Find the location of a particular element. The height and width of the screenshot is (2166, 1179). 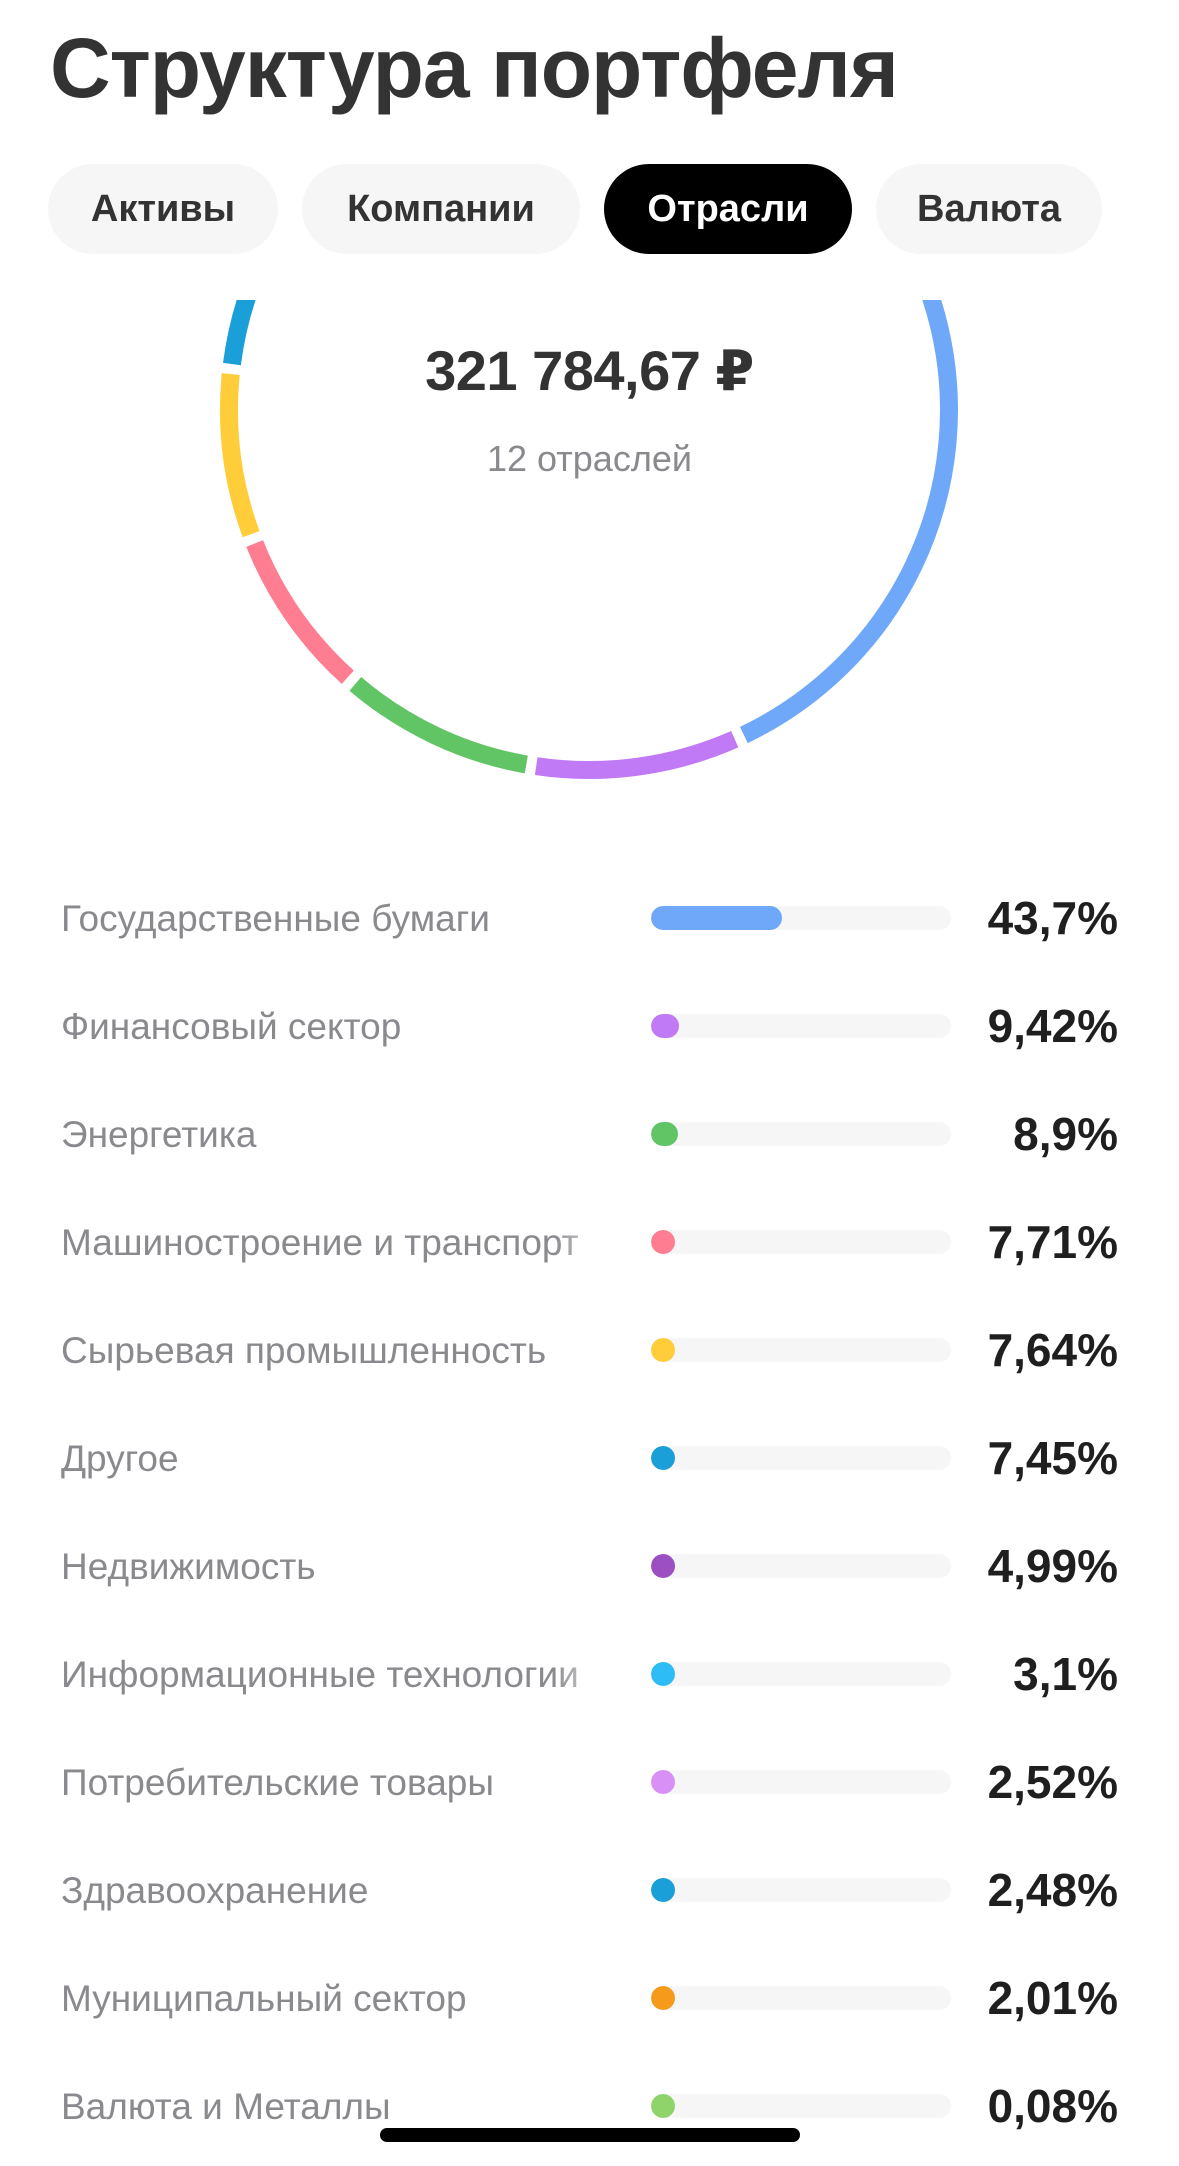

segment-tabs: Активы Компании Отрасли Валюта is located at coordinates (575, 209).